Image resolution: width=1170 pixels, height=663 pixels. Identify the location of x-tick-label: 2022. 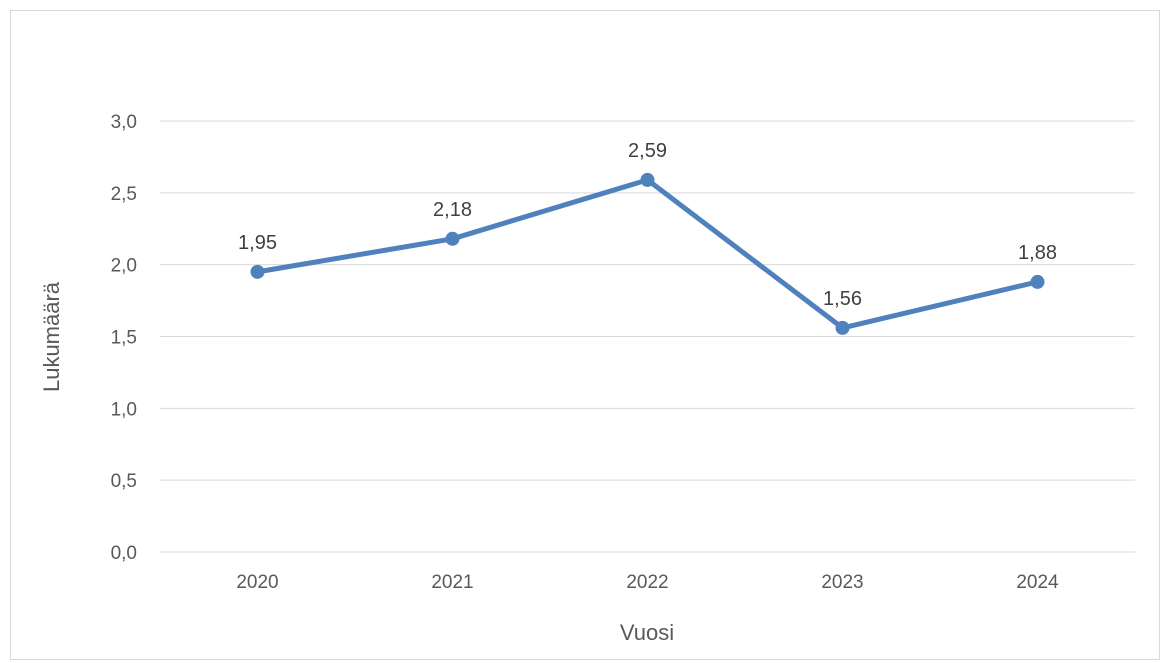
(647, 582).